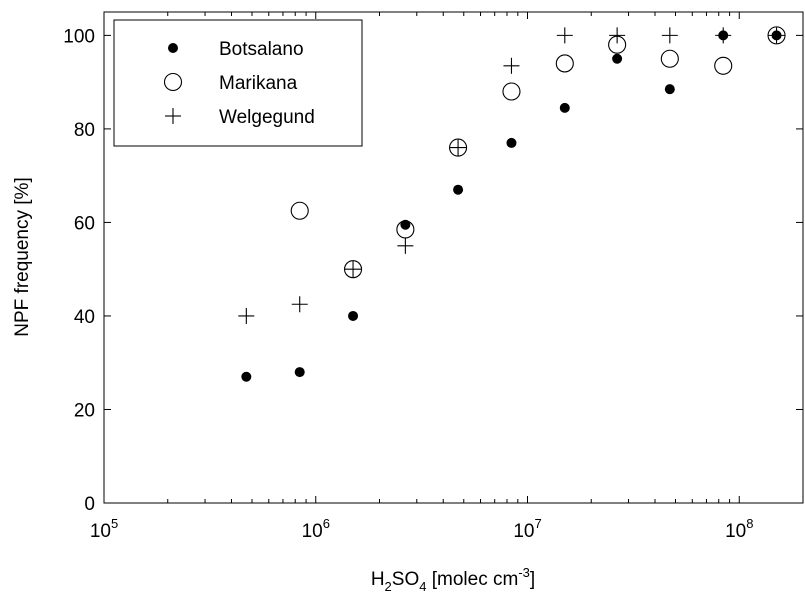 The height and width of the screenshot is (596, 805). Describe the element at coordinates (84, 317) in the screenshot. I see `y-tick-label: 40` at that location.